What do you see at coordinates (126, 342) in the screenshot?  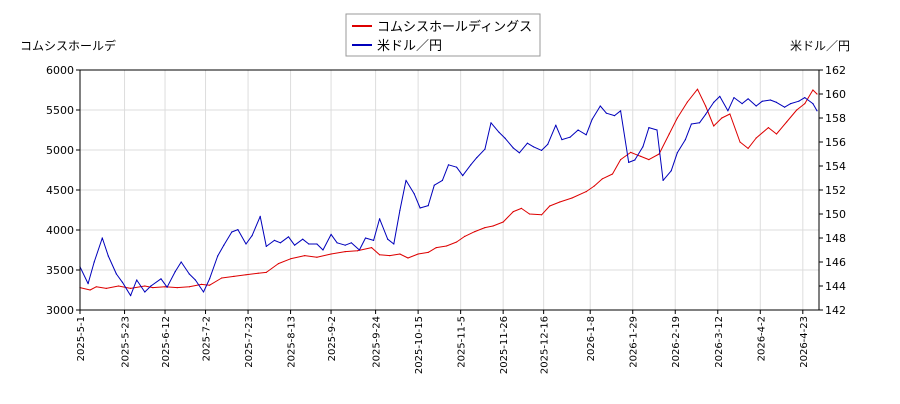 I see `x-tick-label: 2025-5-23` at bounding box center [126, 342].